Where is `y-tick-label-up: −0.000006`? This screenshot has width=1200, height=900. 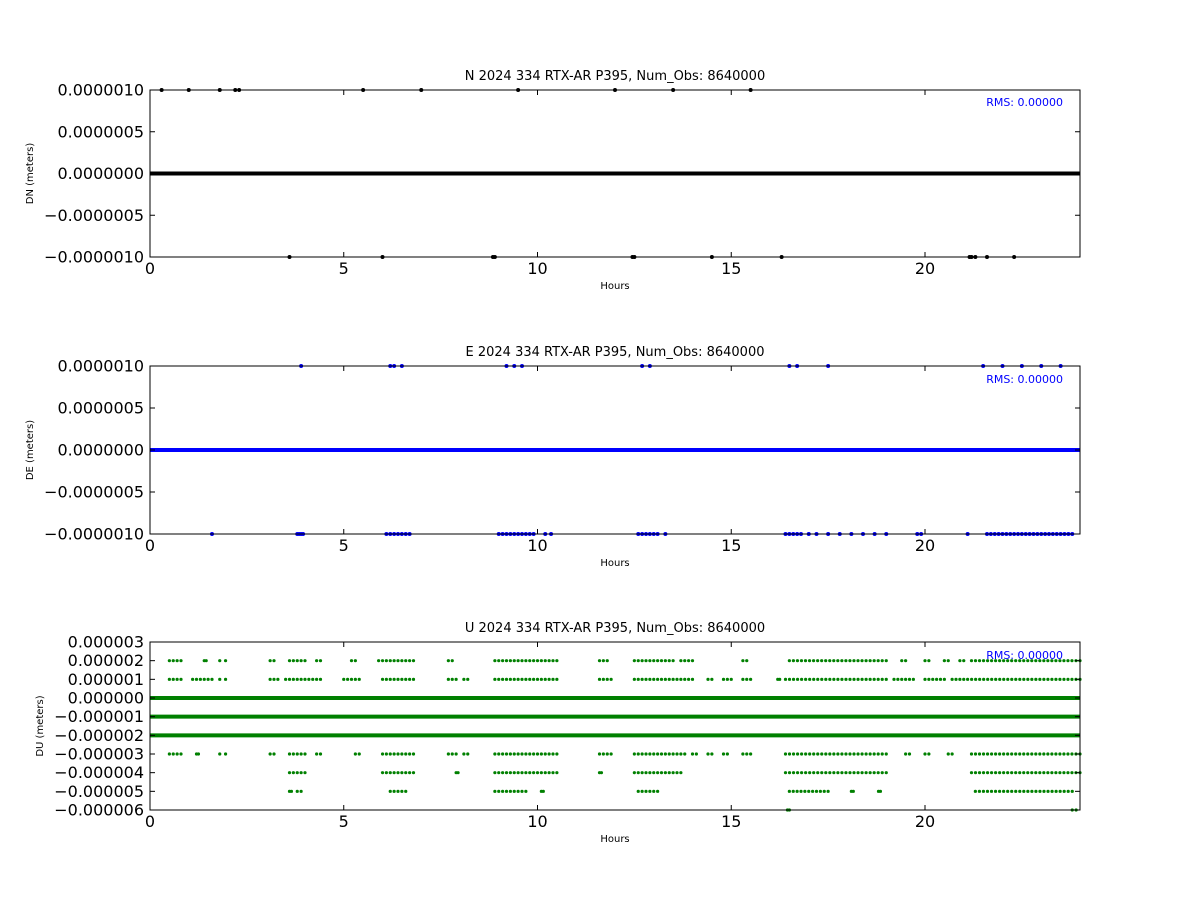 y-tick-label-up: −0.000006 is located at coordinates (99, 810).